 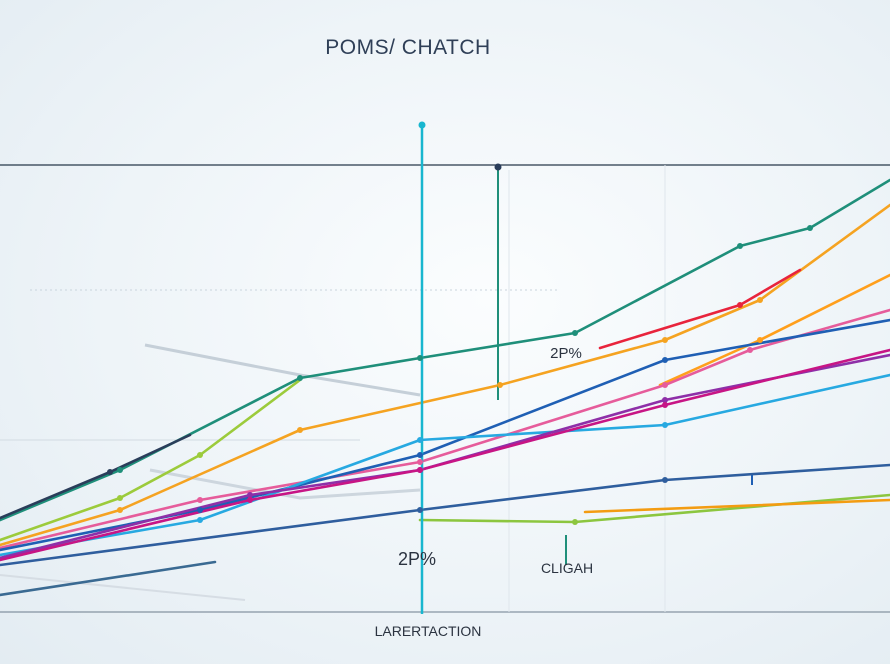 I want to click on annotation-percent-upper: 2P%, so click(x=566, y=353).